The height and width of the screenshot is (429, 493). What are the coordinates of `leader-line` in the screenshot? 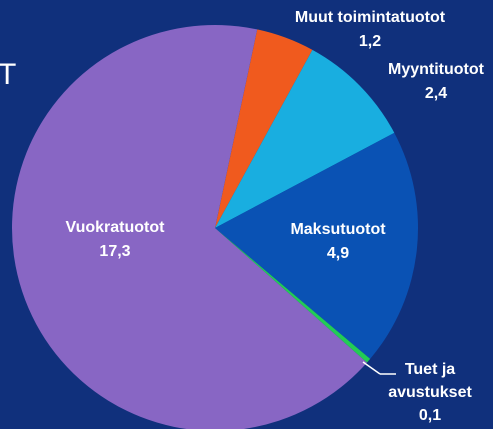 It's located at (371, 368).